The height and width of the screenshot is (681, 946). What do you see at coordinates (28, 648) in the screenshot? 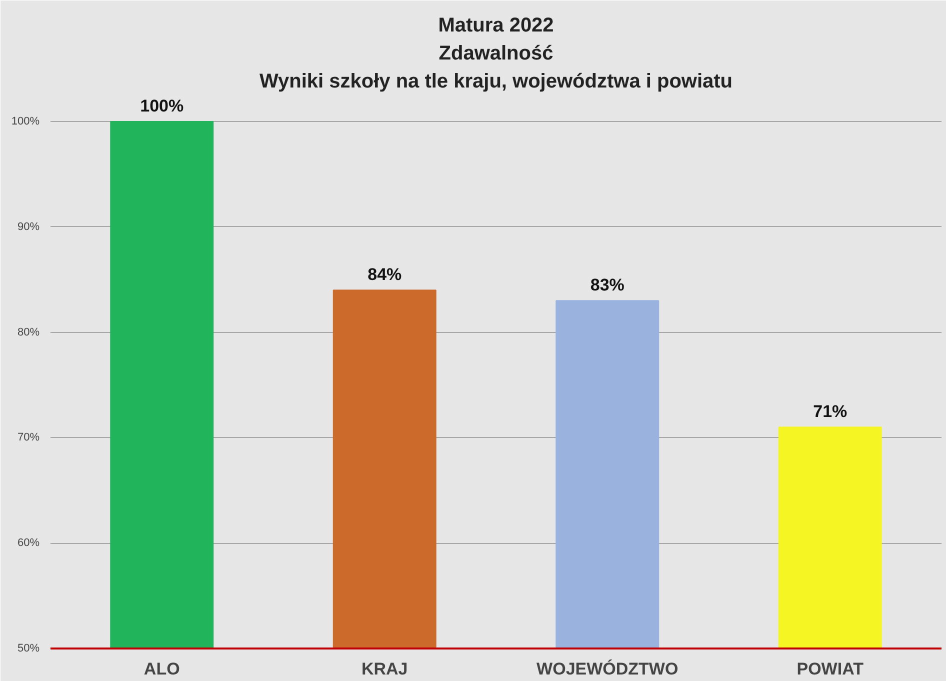
I see `y-tick-label: 50%` at bounding box center [28, 648].